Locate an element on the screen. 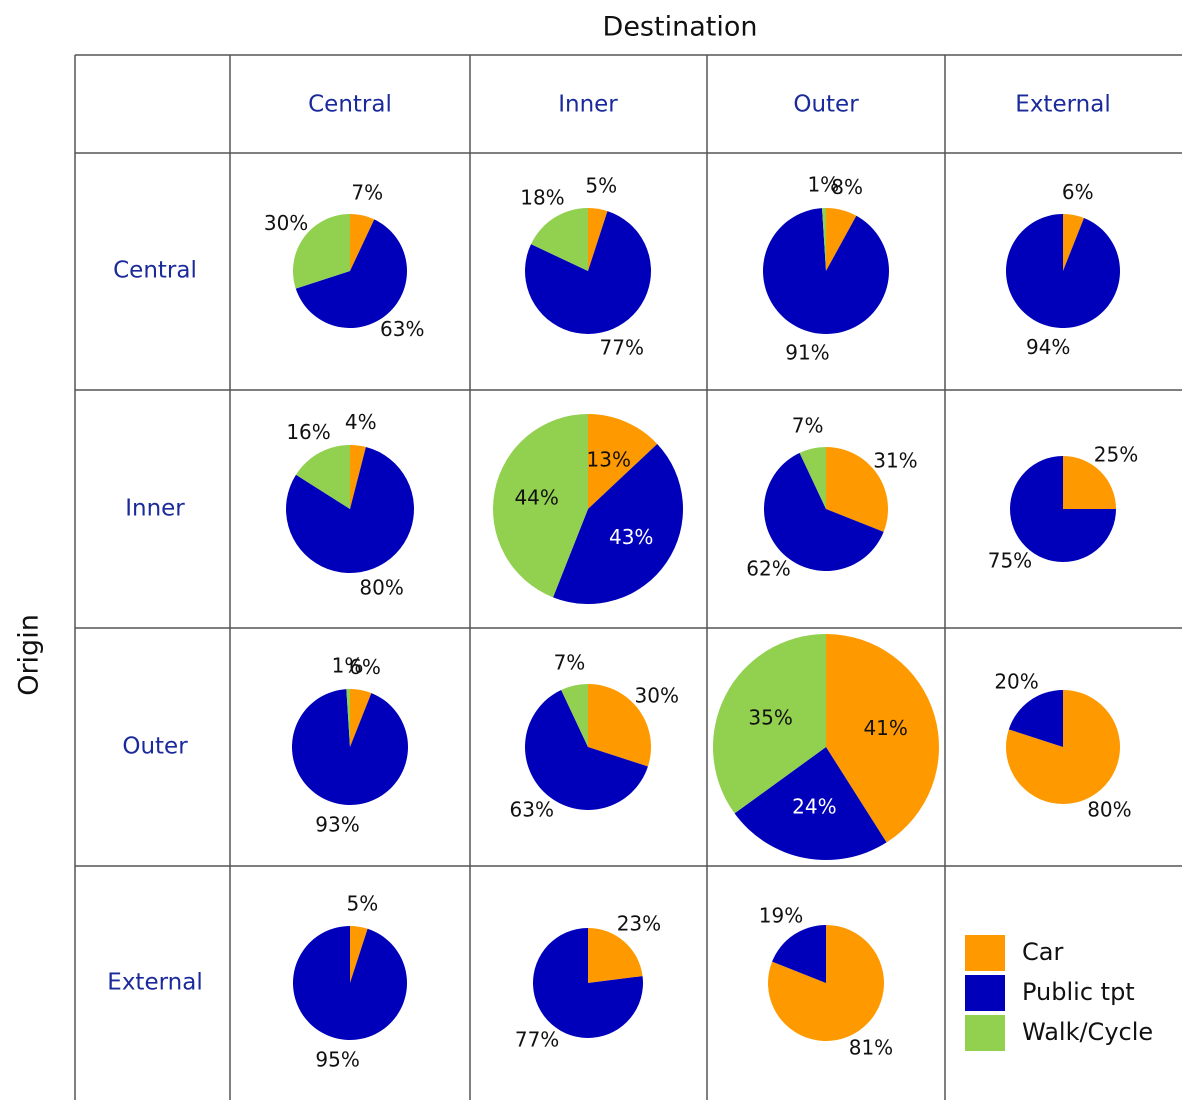 This screenshot has height=1100, width=1182. row-header: Inner is located at coordinates (155, 509).